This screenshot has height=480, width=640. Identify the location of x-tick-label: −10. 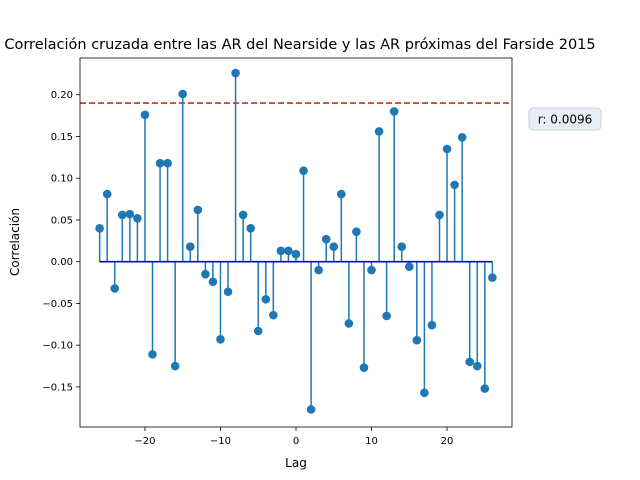
(220, 441).